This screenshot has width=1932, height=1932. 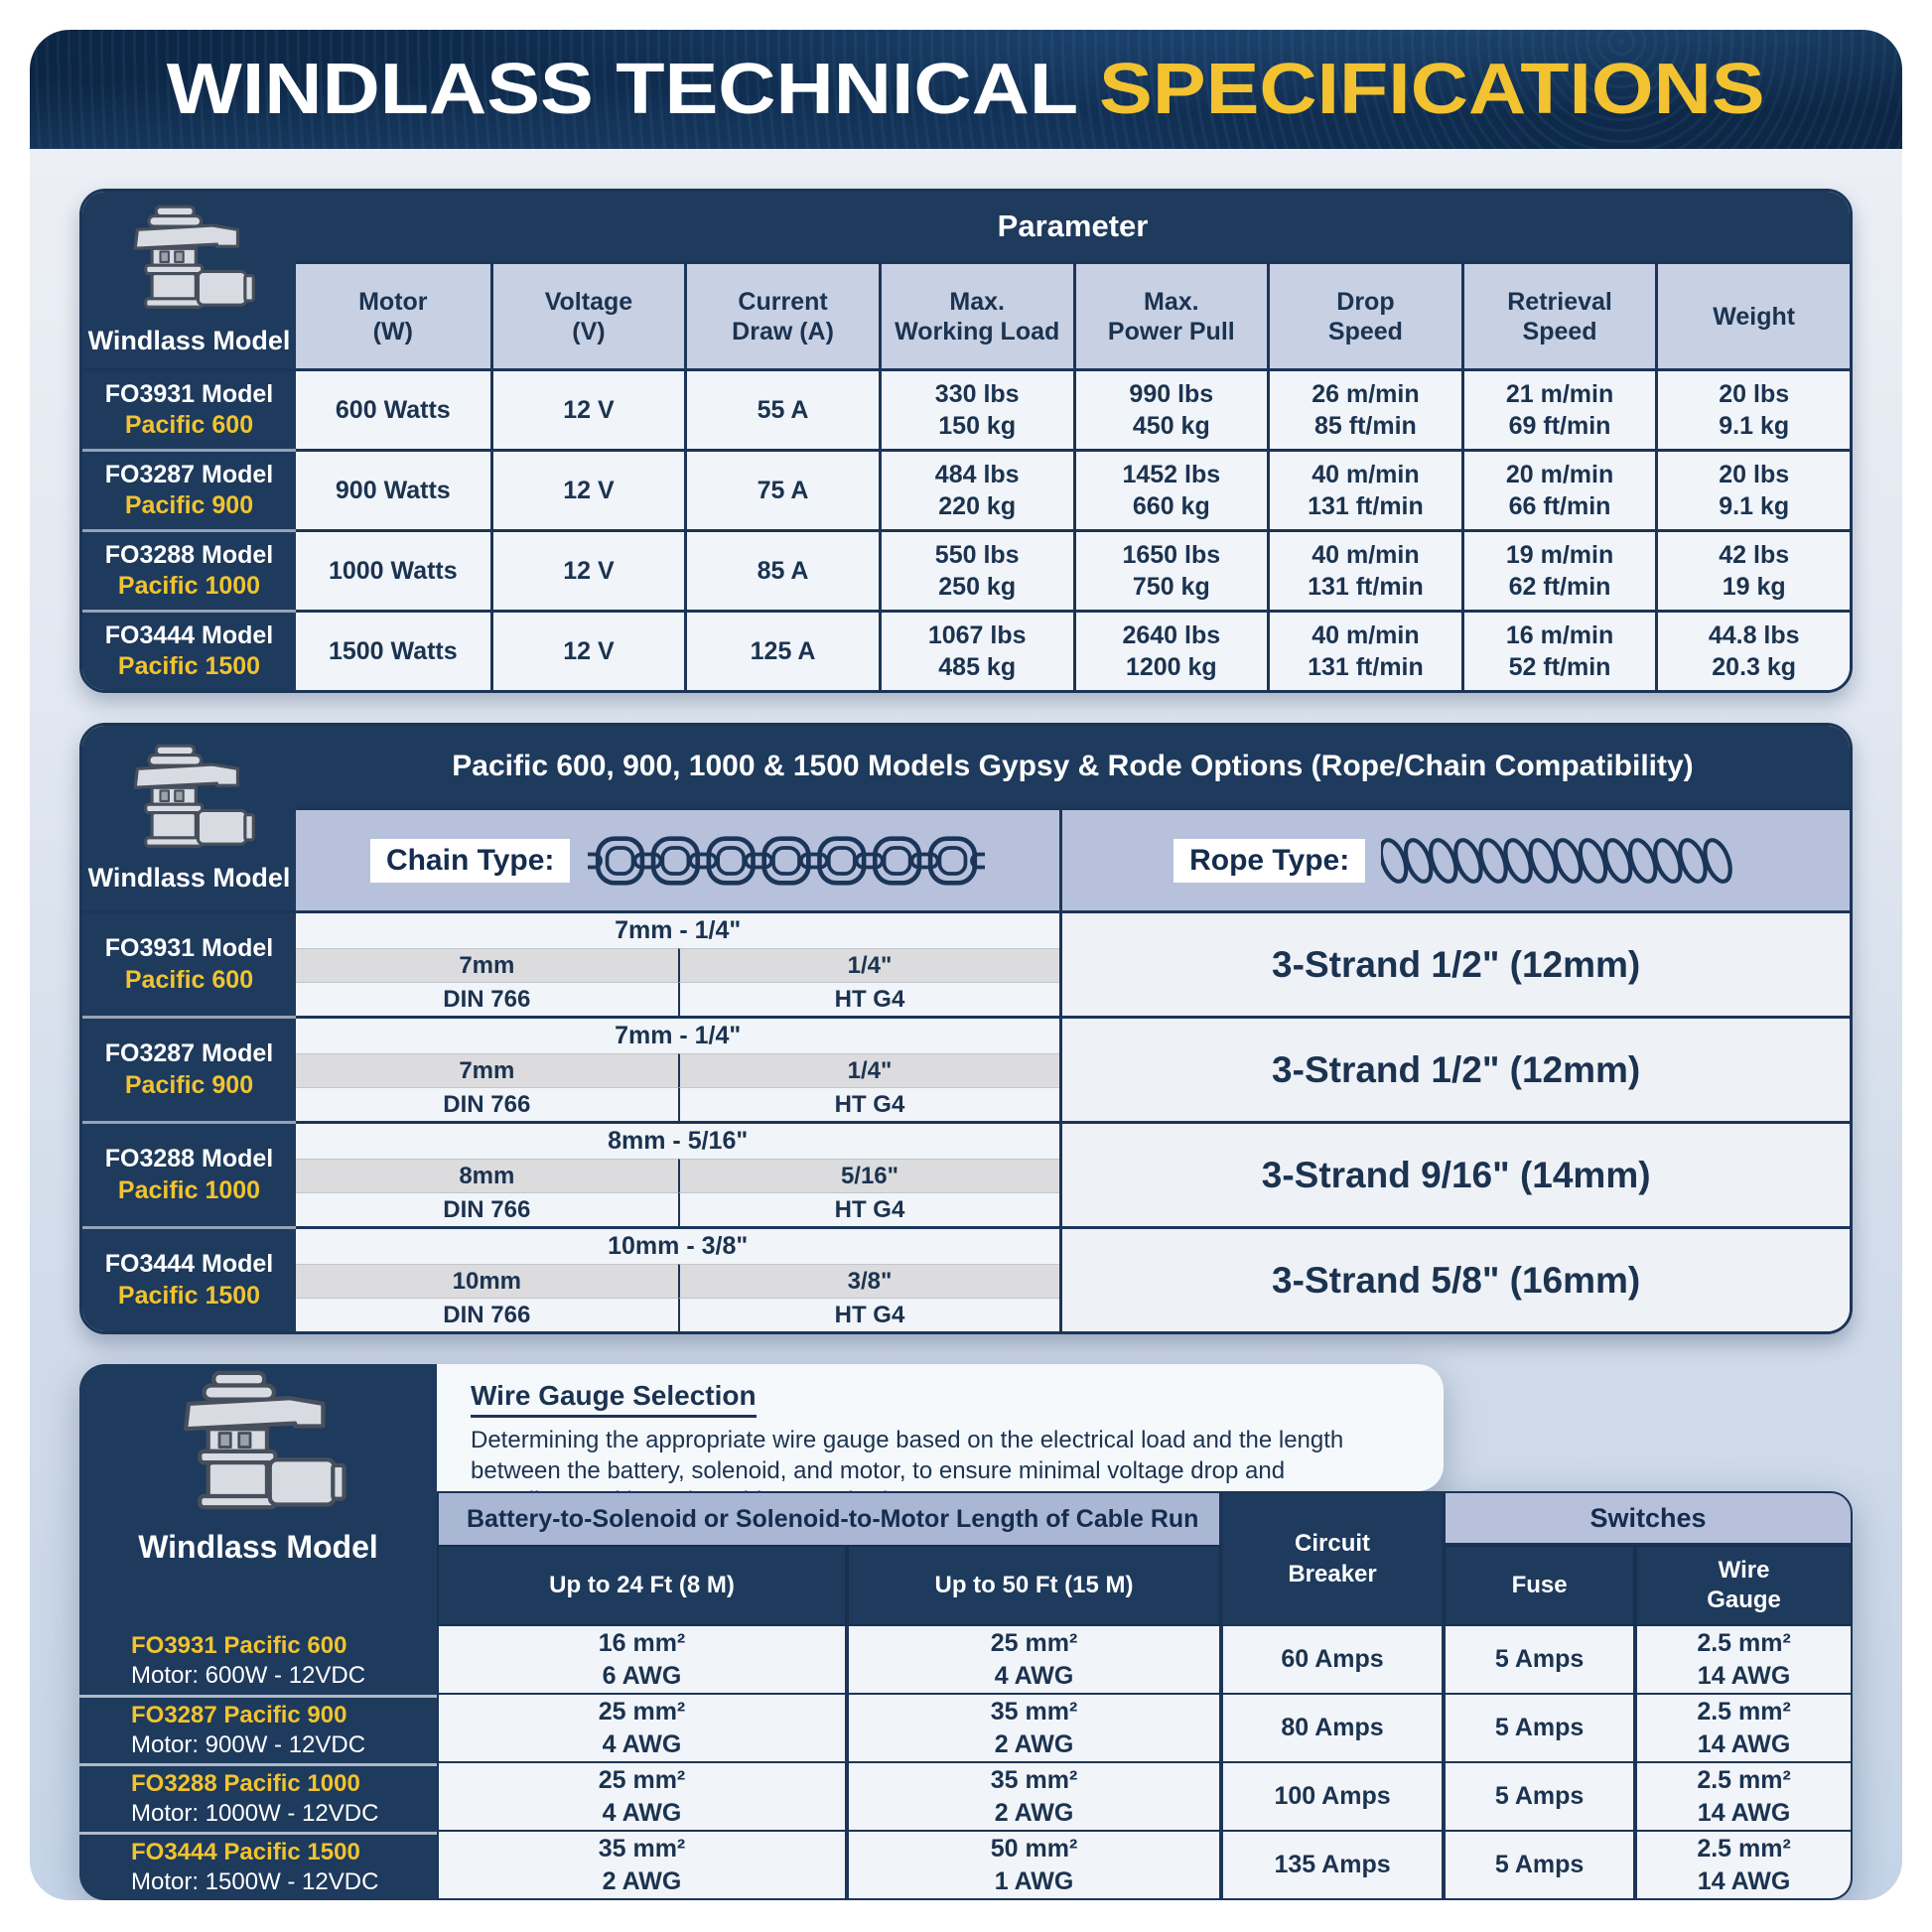 I want to click on table-cell: 19 m/min 62 ft/min, so click(x=1558, y=569).